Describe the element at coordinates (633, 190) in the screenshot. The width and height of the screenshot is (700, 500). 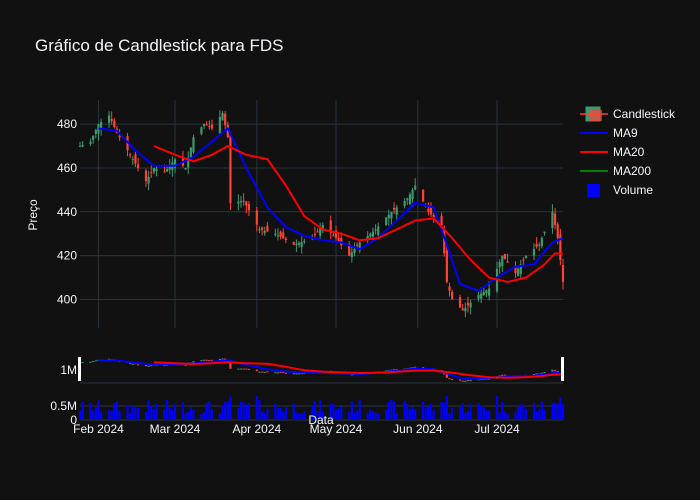
I see `legend-label: Volume` at that location.